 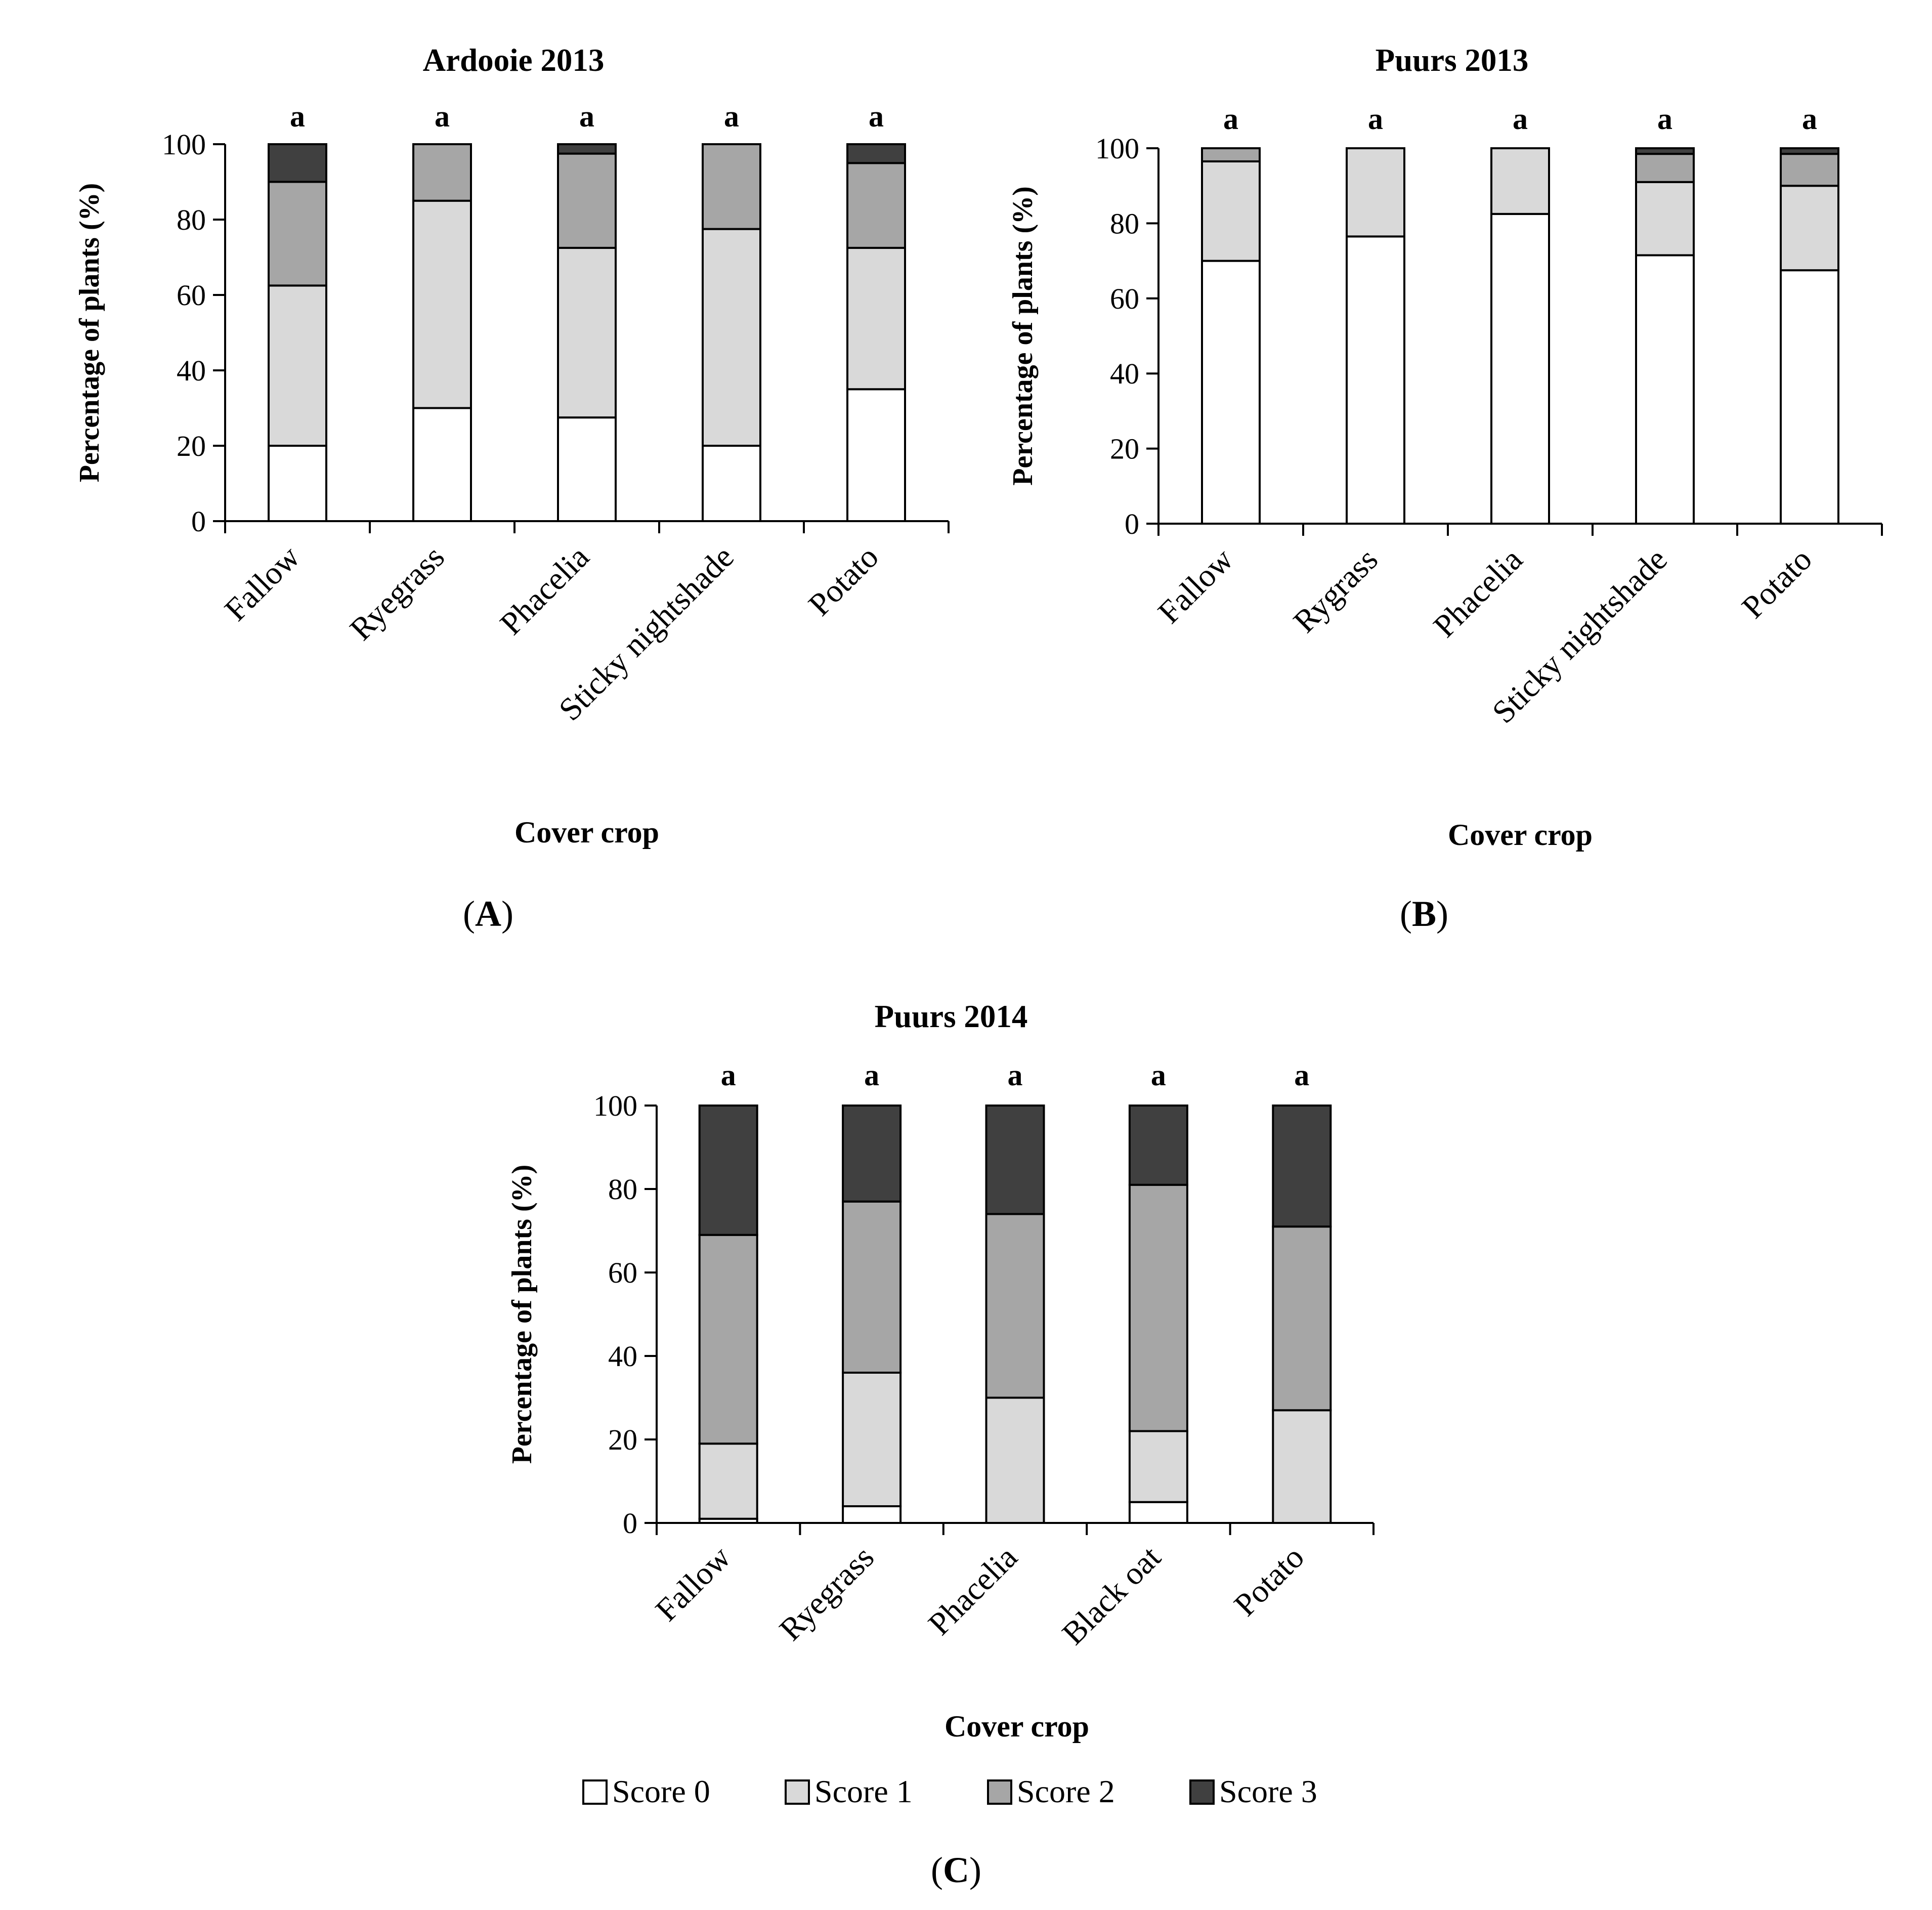 I want to click on panel-label: (C), so click(x=956, y=1870).